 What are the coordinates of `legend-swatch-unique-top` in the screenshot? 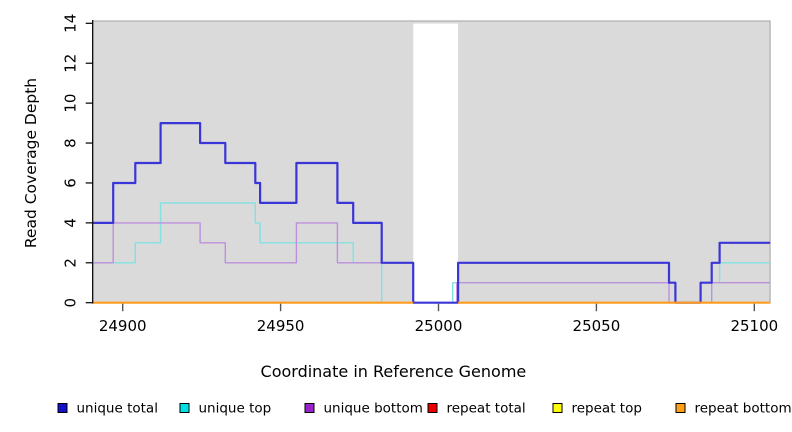 It's located at (184, 408).